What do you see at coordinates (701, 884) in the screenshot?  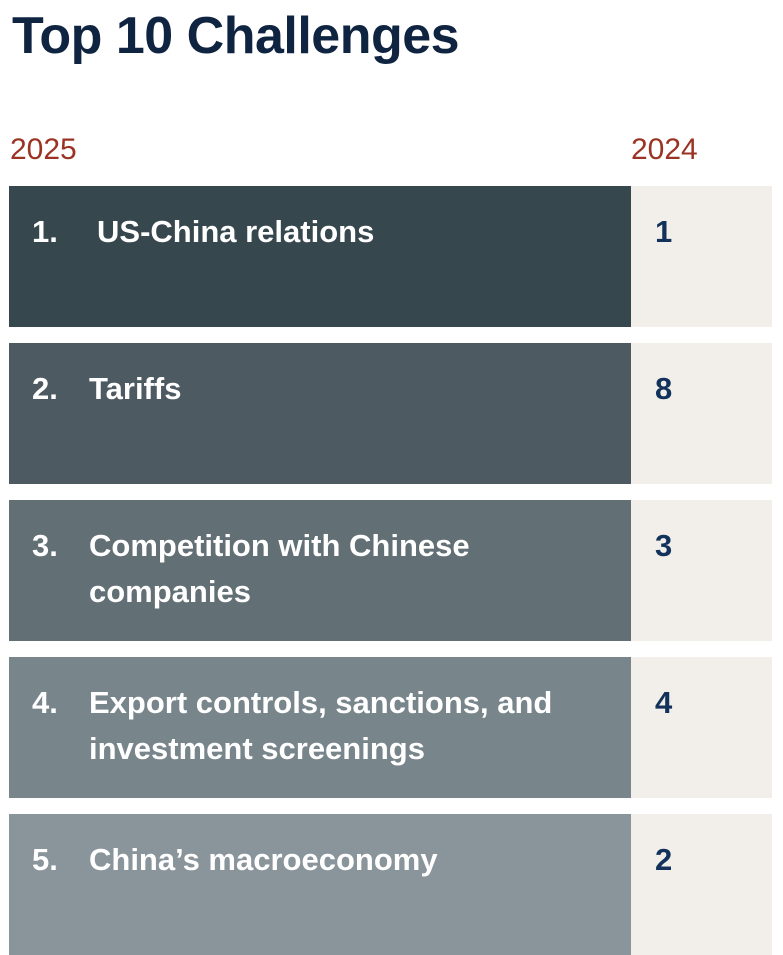 I see `prior-rank-cell: 2` at bounding box center [701, 884].